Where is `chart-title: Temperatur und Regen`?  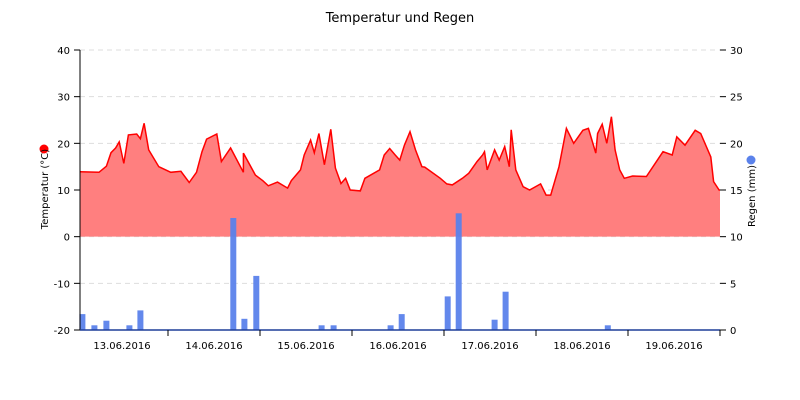 chart-title: Temperatur und Regen is located at coordinates (400, 18).